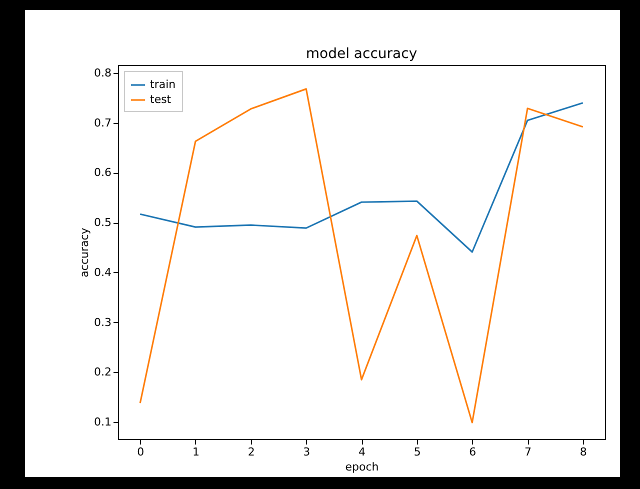 The image size is (640, 489). Describe the element at coordinates (103, 73) in the screenshot. I see `y-tick-label: 0.8` at that location.